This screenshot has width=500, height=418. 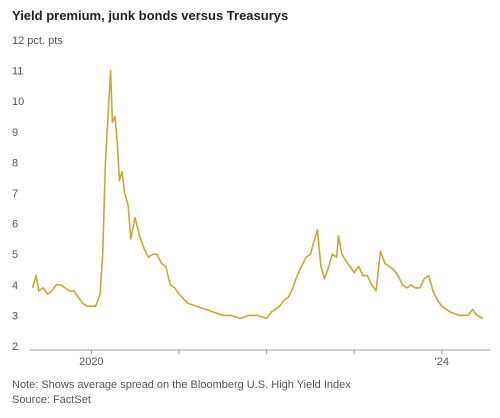 What do you see at coordinates (15, 163) in the screenshot?
I see `y-tick-label: 8` at bounding box center [15, 163].